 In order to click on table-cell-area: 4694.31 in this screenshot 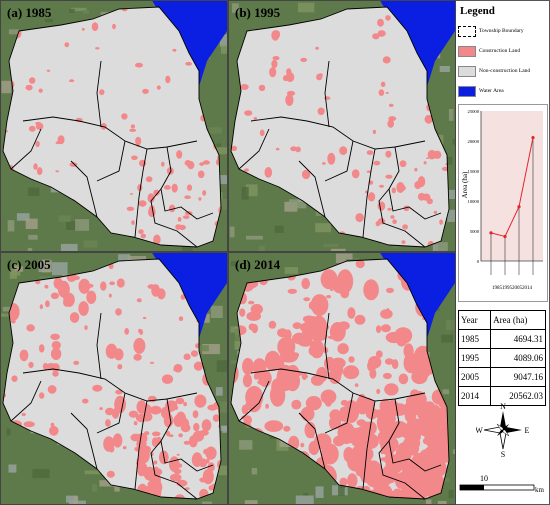, I will do `click(518, 339)`.